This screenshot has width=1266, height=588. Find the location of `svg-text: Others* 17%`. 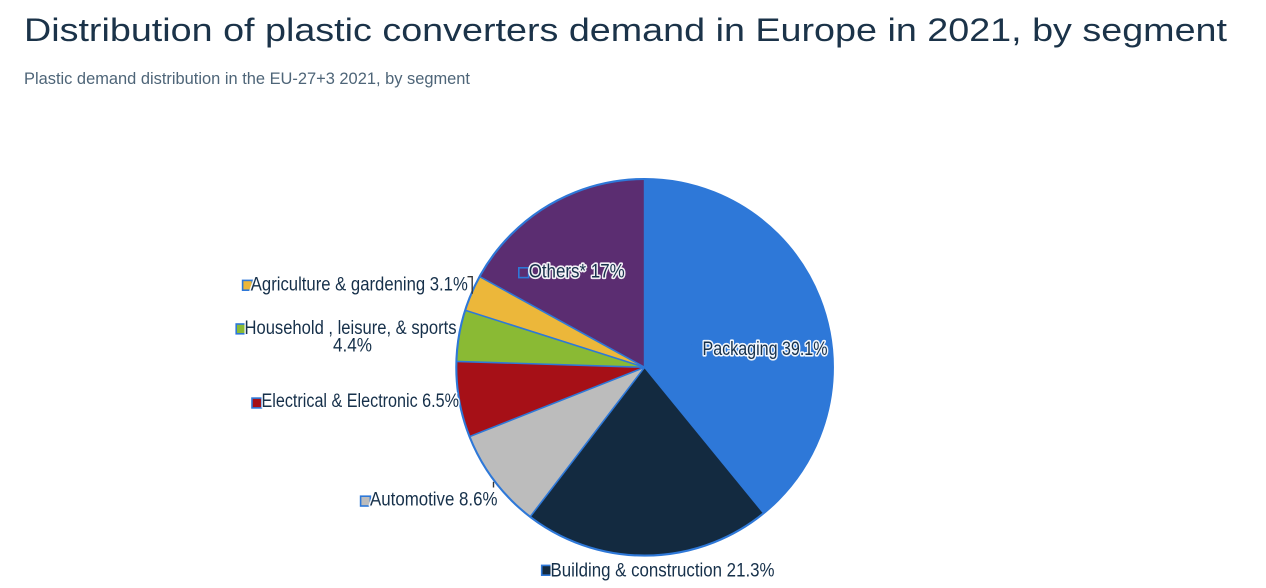

svg-text: Others* 17% is located at coordinates (577, 272).